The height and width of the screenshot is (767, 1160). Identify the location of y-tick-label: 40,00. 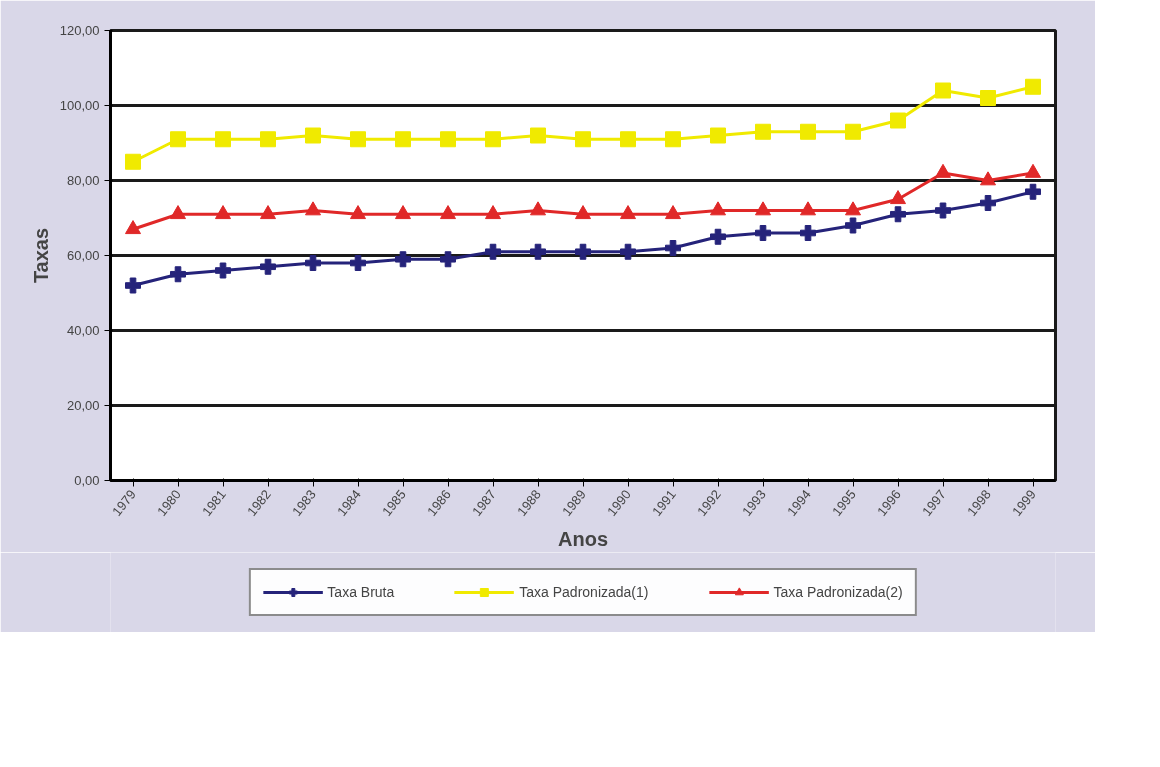
(83, 330).